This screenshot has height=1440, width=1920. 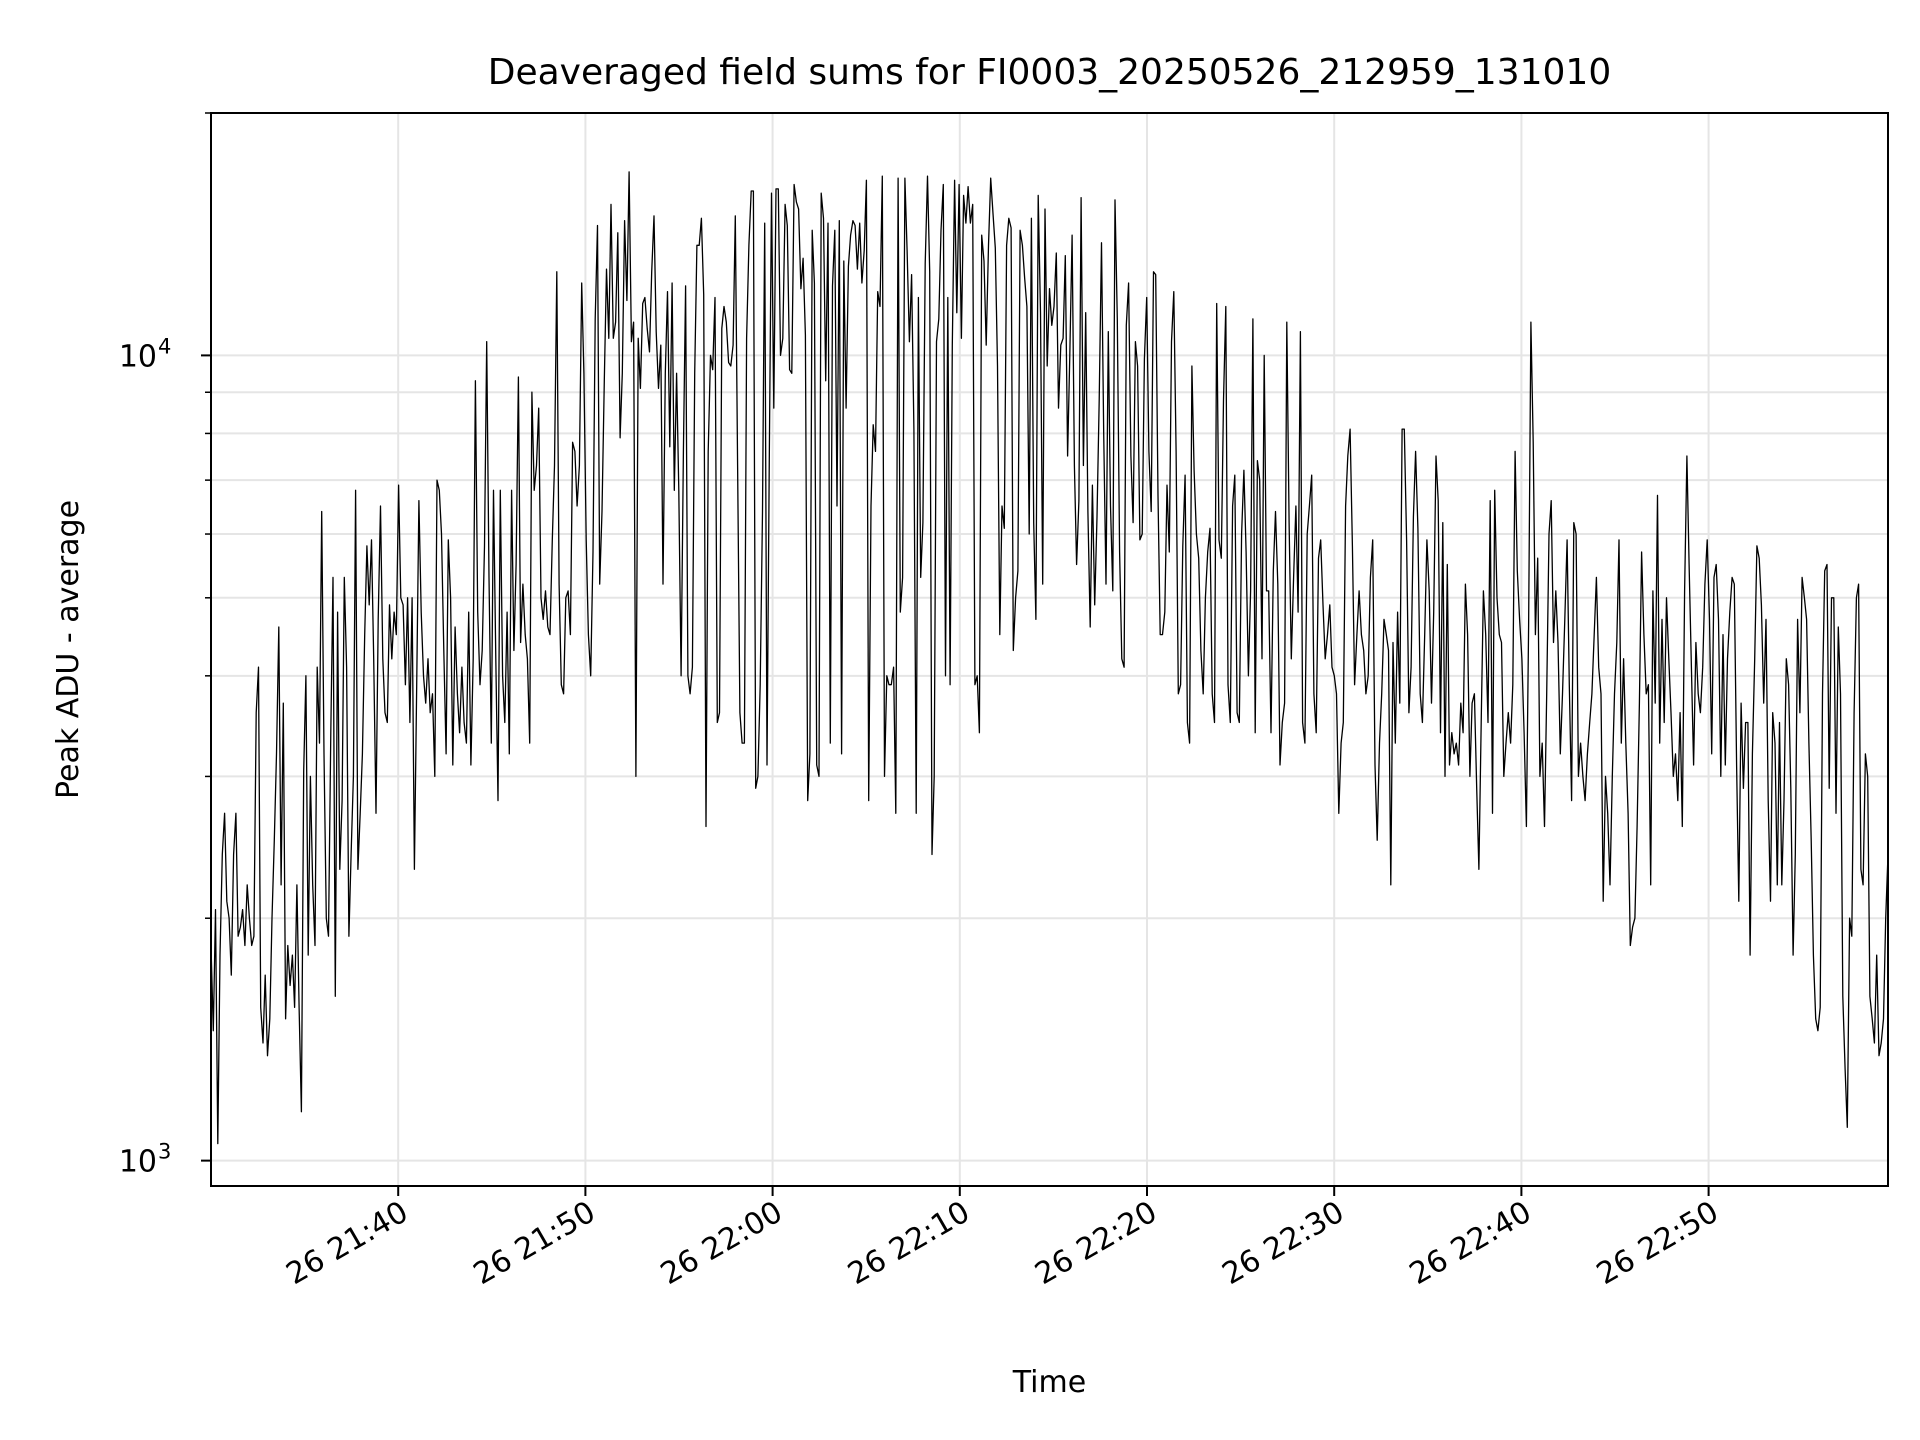 What do you see at coordinates (68, 649) in the screenshot?
I see `y-axis-label: Peak ADU - average` at bounding box center [68, 649].